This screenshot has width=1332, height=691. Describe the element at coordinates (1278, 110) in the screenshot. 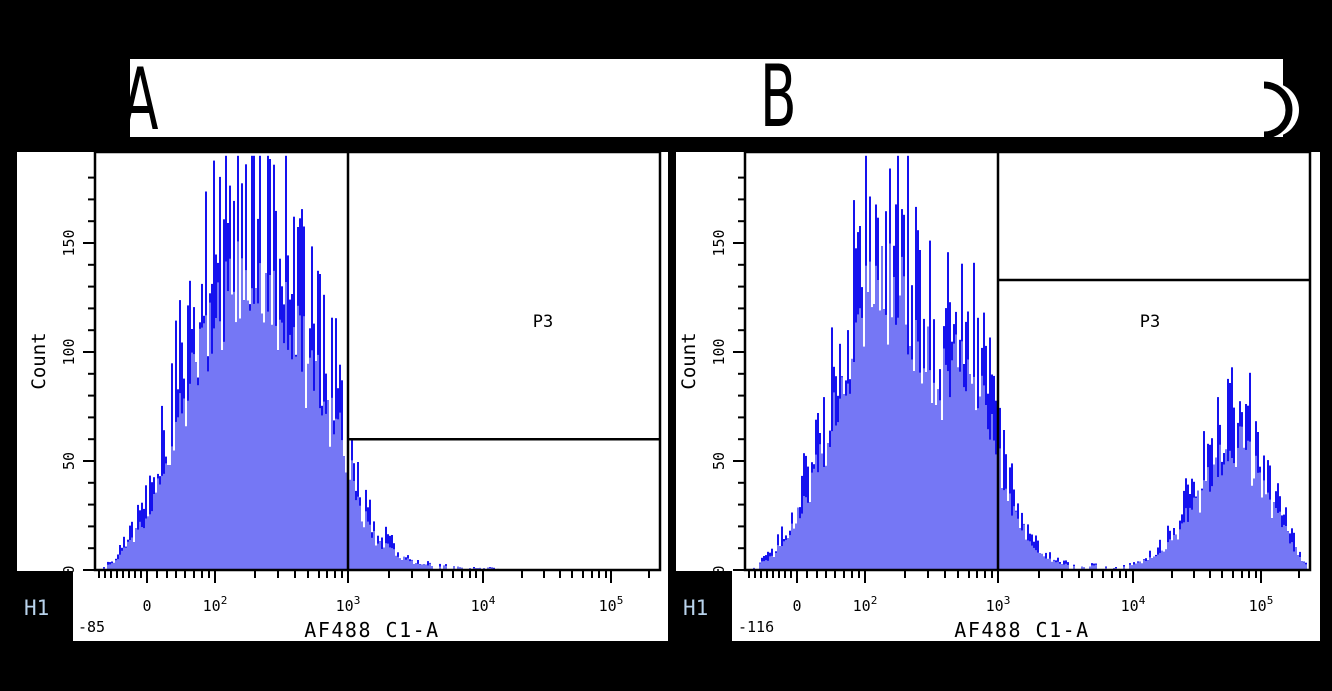

I see `cropped-letter-arc` at that location.